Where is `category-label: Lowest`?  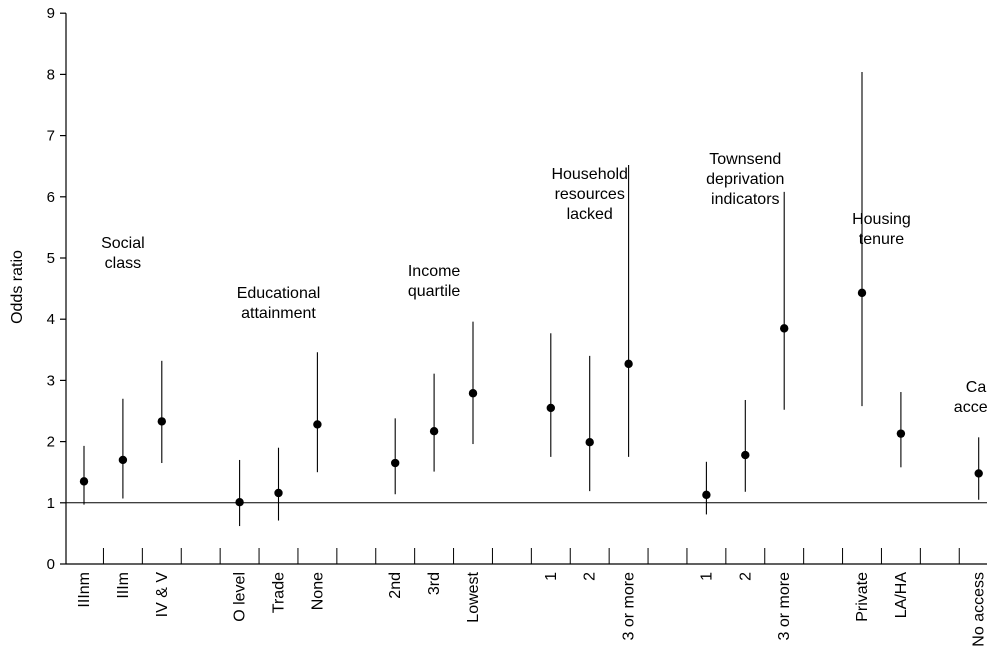 category-label: Lowest is located at coordinates (473, 596).